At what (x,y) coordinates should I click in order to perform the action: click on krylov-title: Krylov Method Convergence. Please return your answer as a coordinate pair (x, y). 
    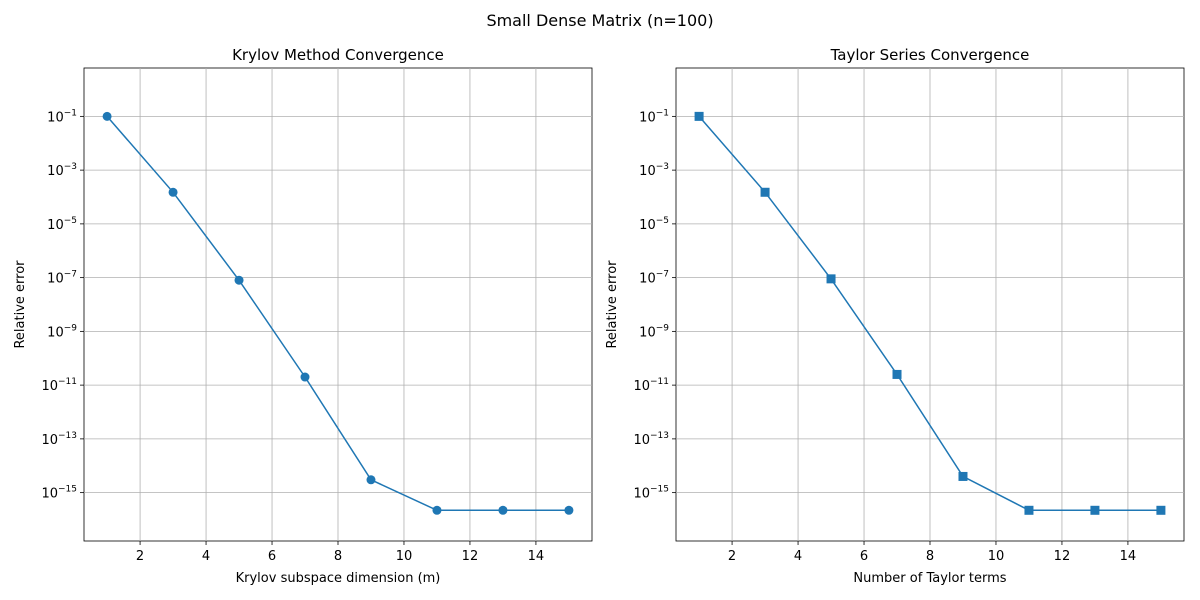
    Looking at the image, I should click on (338, 55).